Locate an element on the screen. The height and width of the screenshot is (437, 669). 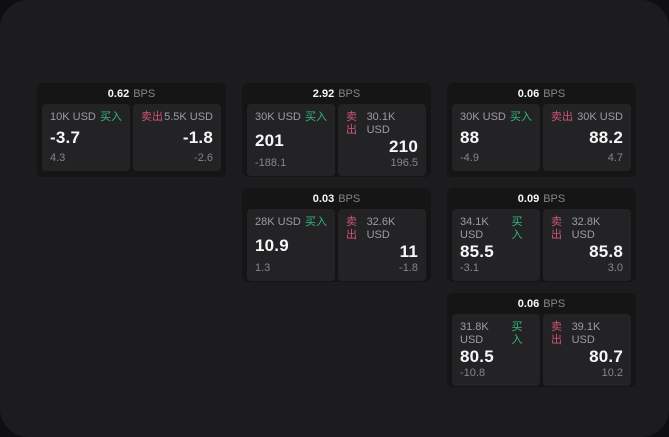
sell-amount: 32.6K USD is located at coordinates (381, 228).